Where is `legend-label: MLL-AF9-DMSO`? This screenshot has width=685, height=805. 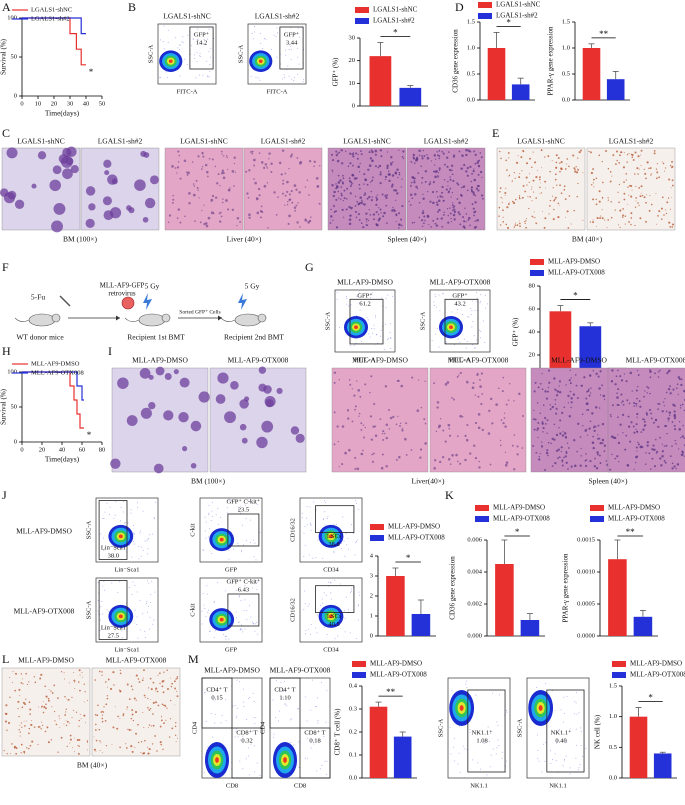 legend-label: MLL-AF9-DMSO is located at coordinates (574, 262).